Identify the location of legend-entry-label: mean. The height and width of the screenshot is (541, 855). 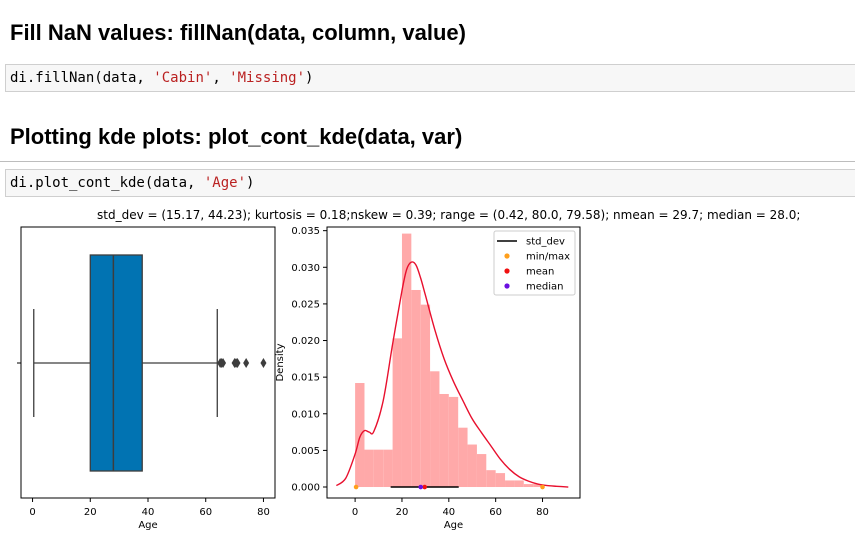
(540, 272).